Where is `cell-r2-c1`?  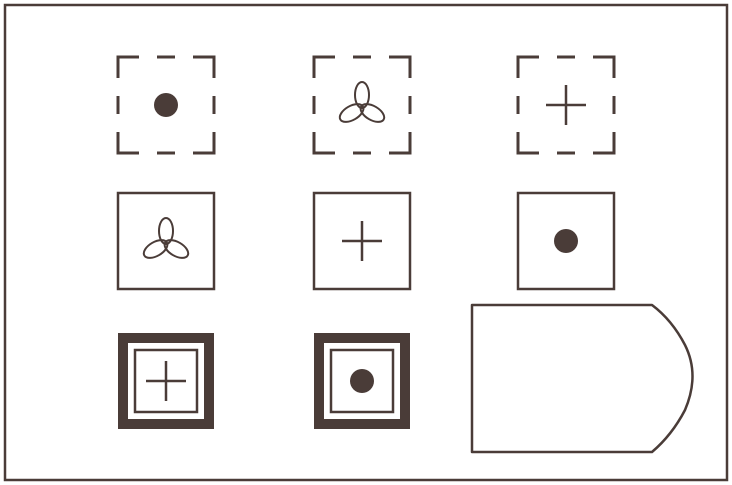
cell-r2-c1 is located at coordinates (166, 241).